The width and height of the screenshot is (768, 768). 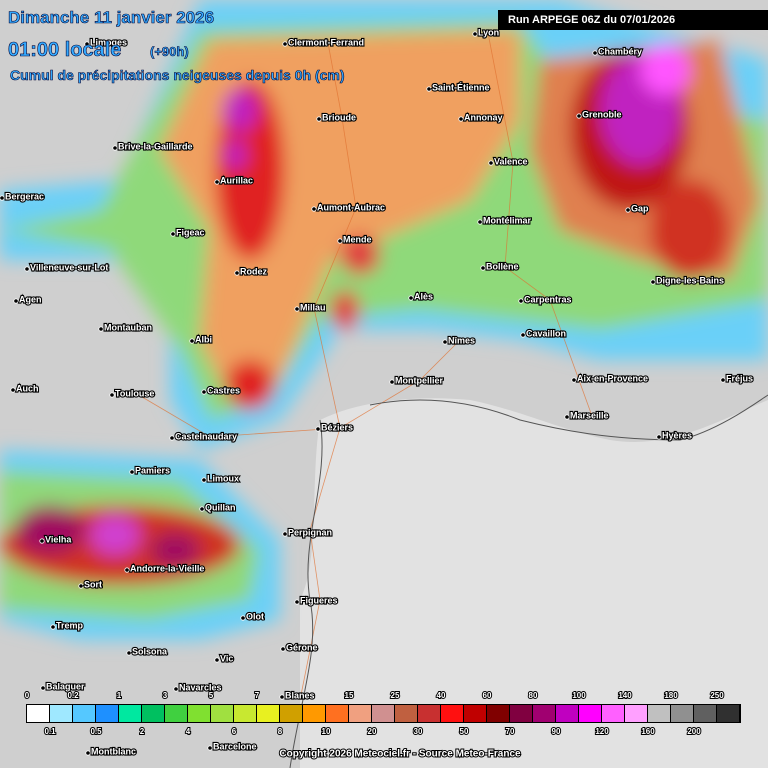 What do you see at coordinates (300, 695) in the screenshot?
I see `city-label: Blanes` at bounding box center [300, 695].